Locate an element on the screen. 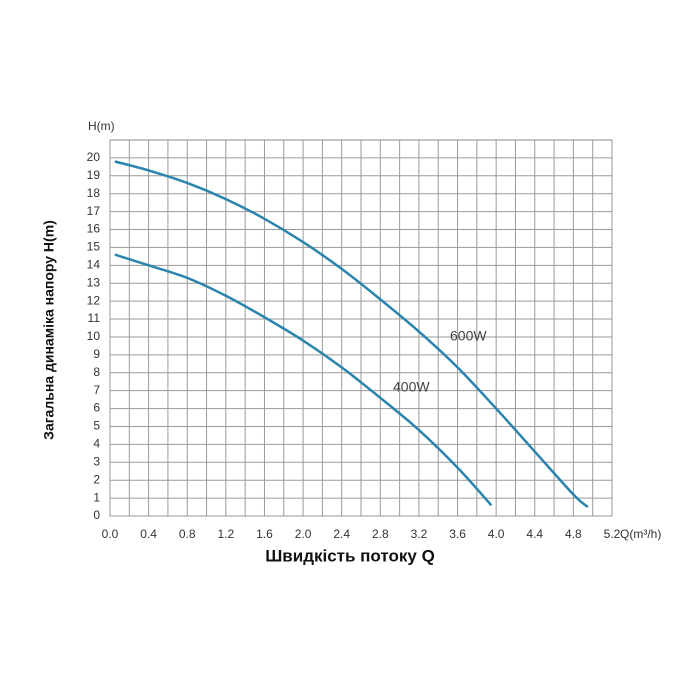  y-tick-label: 17 is located at coordinates (94, 211).